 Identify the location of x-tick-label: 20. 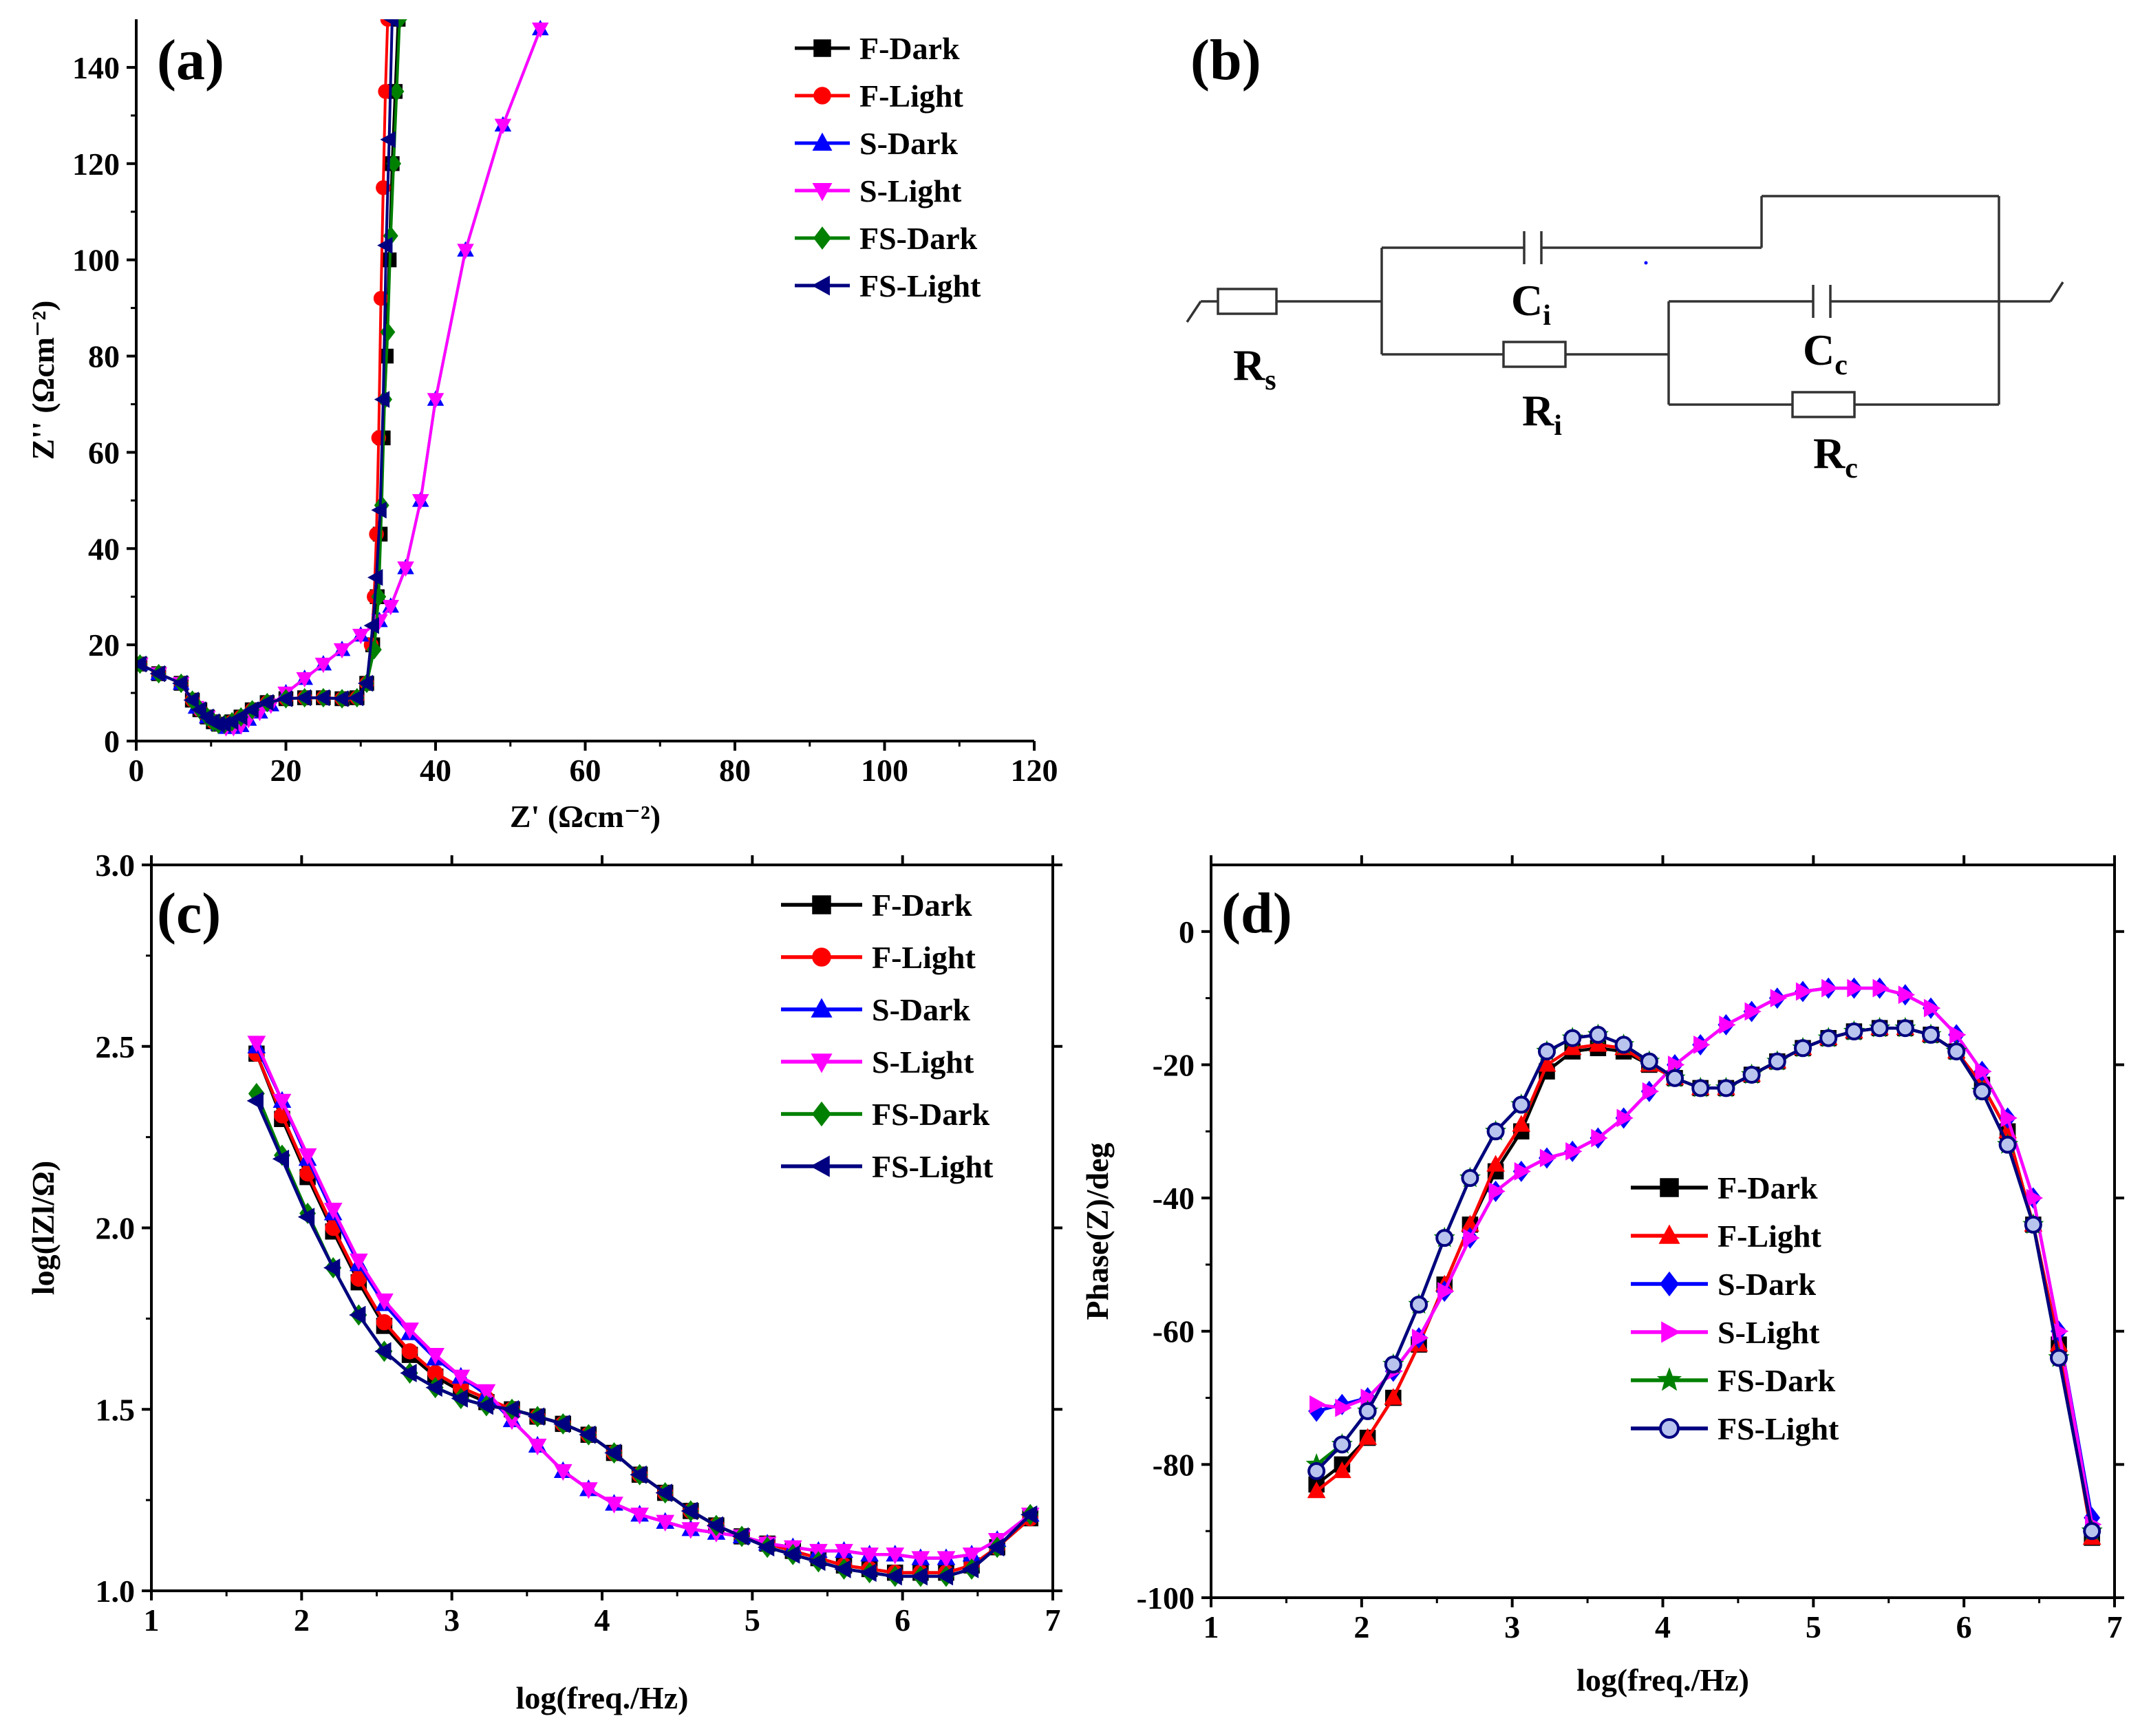
(286, 771).